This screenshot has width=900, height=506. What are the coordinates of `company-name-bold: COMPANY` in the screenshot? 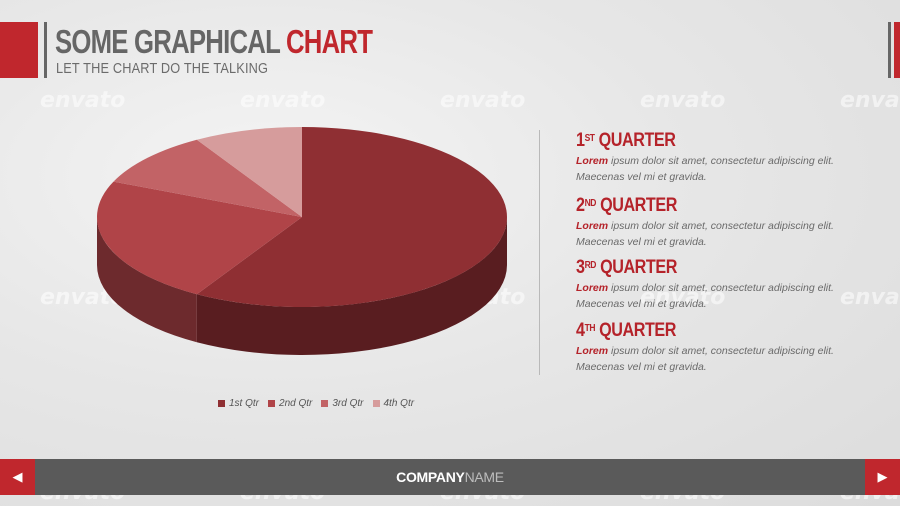 It's located at (430, 477).